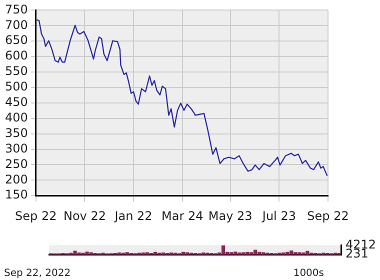  What do you see at coordinates (16, 87) in the screenshot?
I see `y-tick-label: 500` at bounding box center [16, 87].